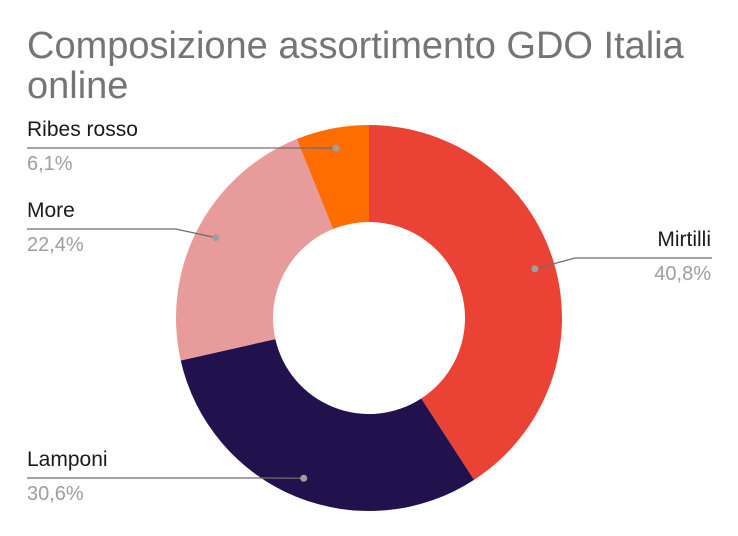 This screenshot has width=738, height=536. Describe the element at coordinates (682, 274) in the screenshot. I see `slice-value: 40,8%` at that location.